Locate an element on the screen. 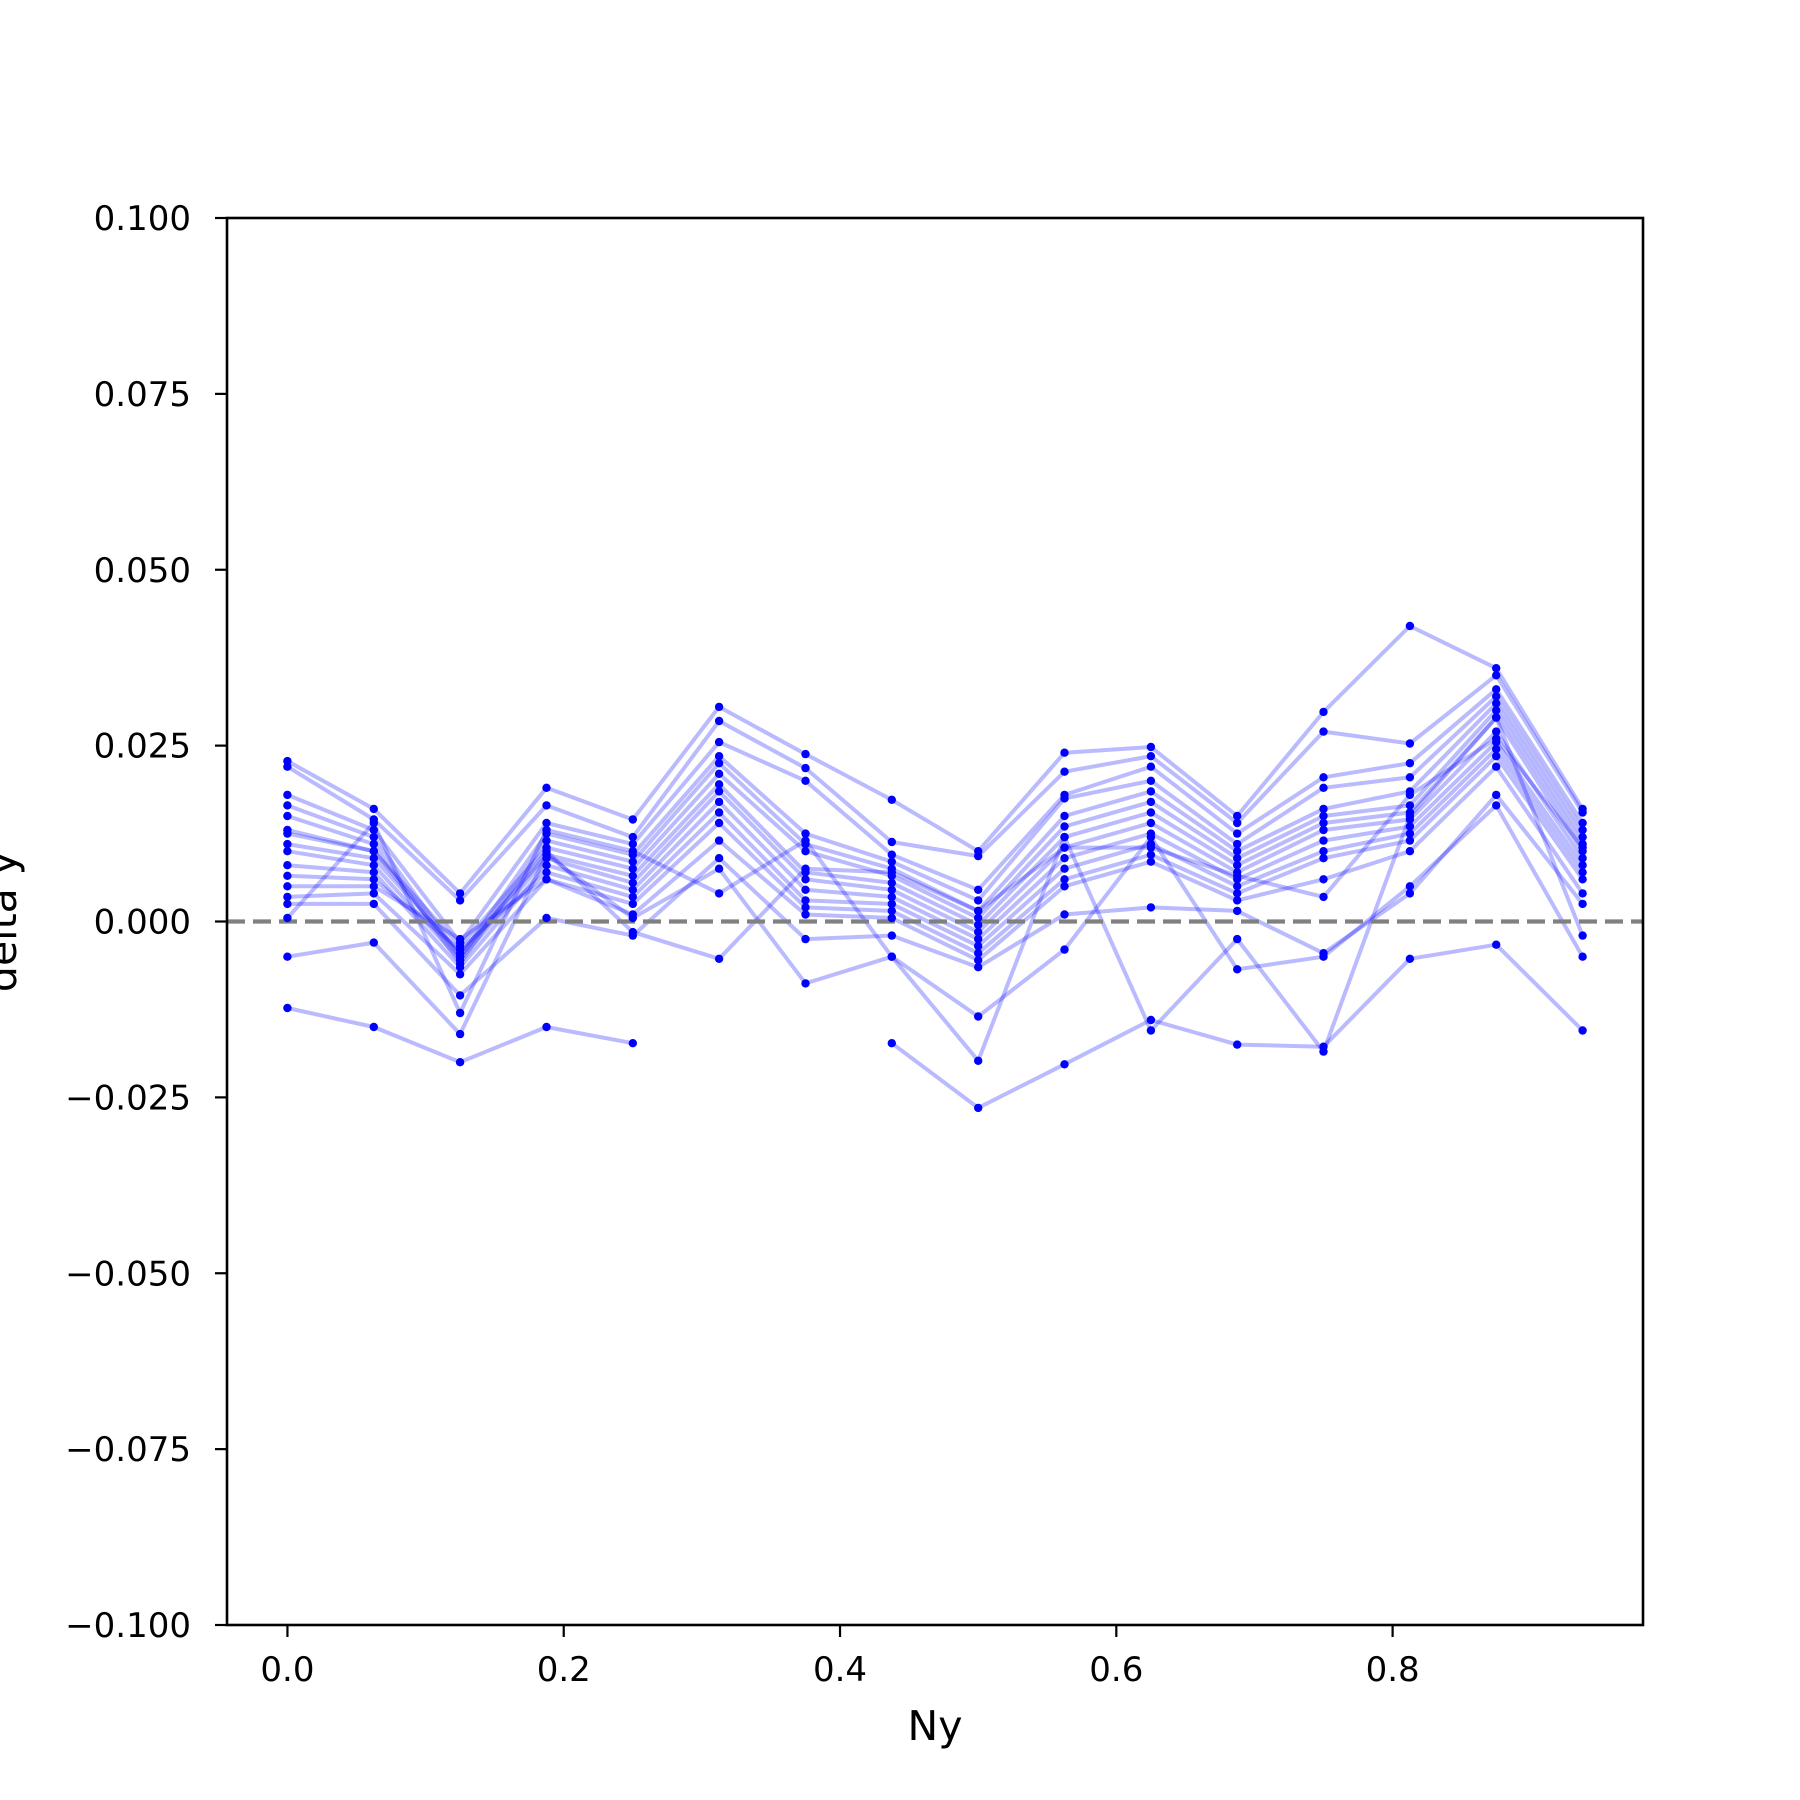  series-5-line is located at coordinates (935, 826).